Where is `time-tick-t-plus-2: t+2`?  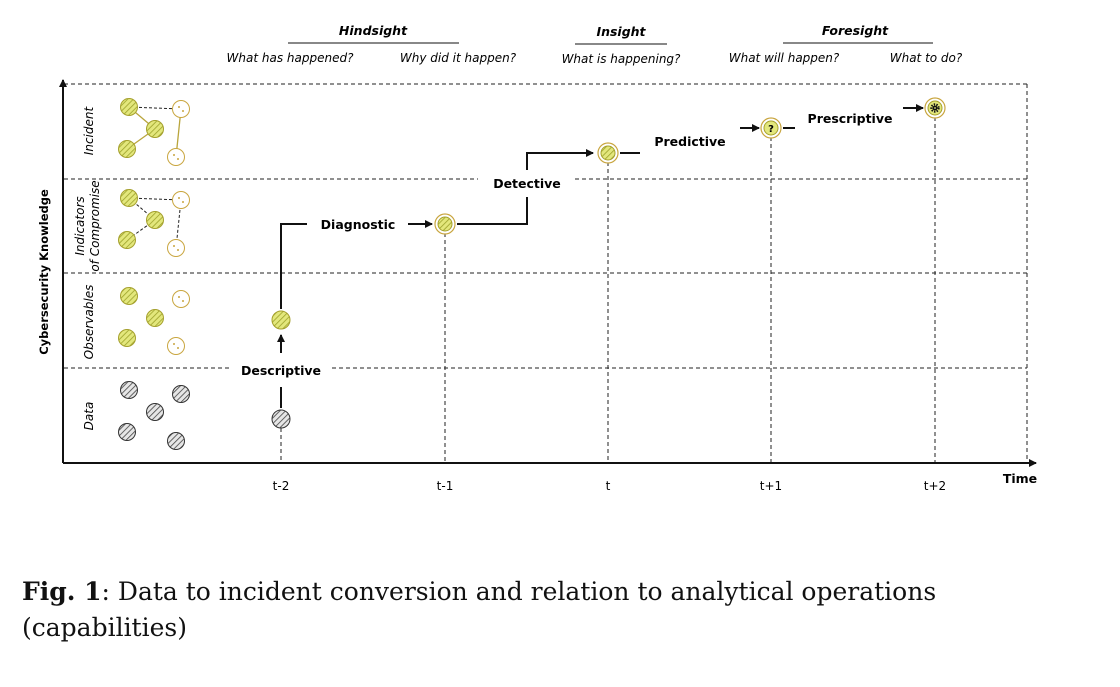
time-tick-t-plus-2: t+2 is located at coordinates (935, 486).